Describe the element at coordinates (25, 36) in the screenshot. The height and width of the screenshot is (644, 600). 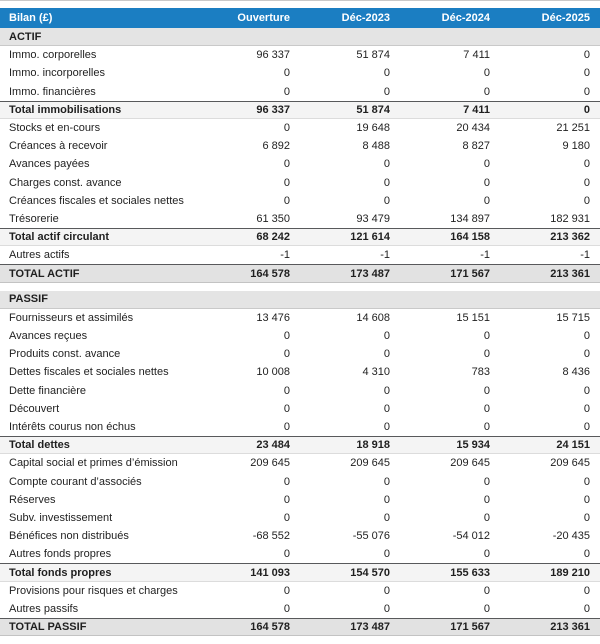
I see `section-title: ACTIF` at that location.